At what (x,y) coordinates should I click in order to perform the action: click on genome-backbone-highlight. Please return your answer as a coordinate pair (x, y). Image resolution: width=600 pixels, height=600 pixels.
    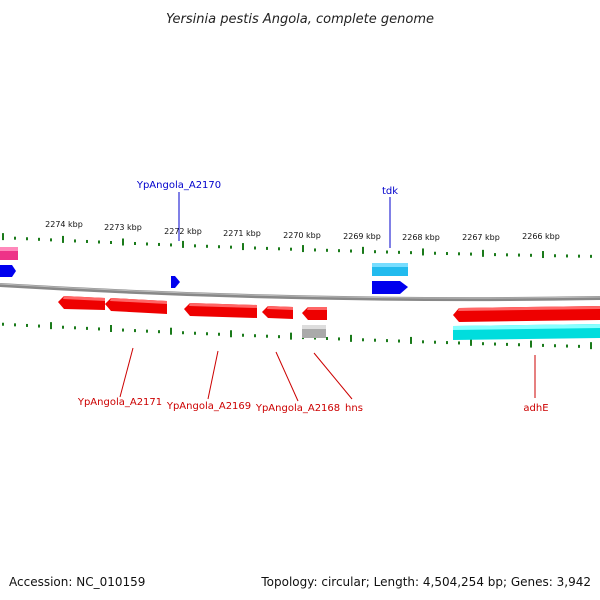
    Looking at the image, I should click on (300, 291).